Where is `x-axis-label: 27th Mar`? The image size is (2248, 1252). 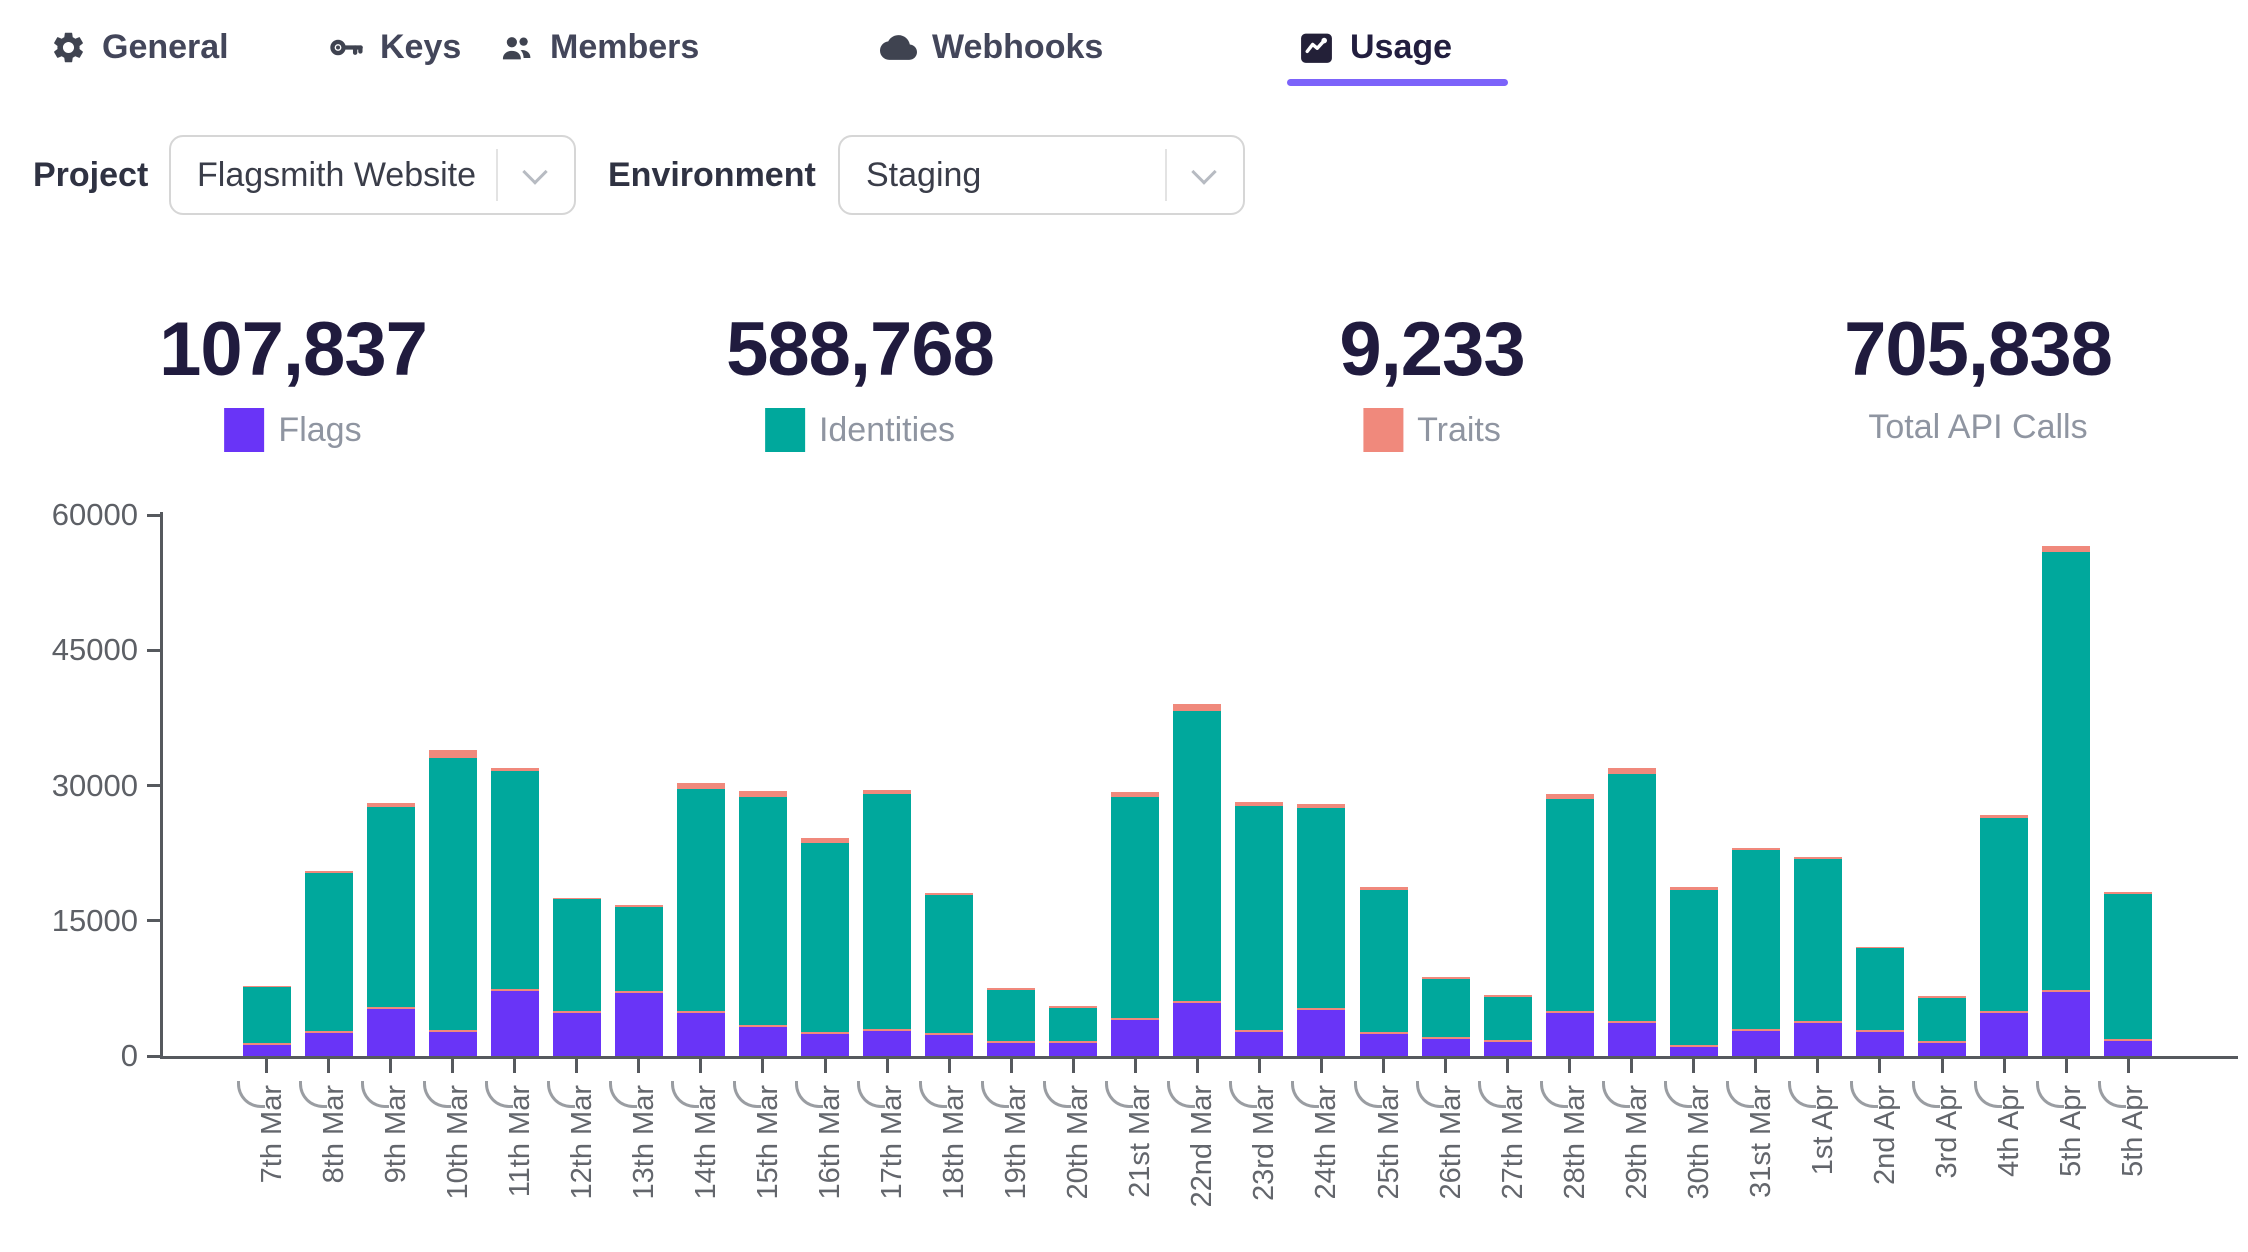
x-axis-label: 27th Mar is located at coordinates (1512, 1142).